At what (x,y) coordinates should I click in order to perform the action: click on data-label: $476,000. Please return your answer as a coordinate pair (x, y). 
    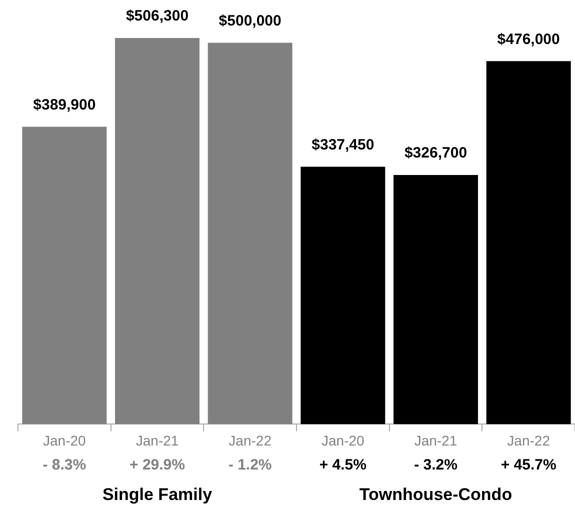
    Looking at the image, I should click on (528, 39).